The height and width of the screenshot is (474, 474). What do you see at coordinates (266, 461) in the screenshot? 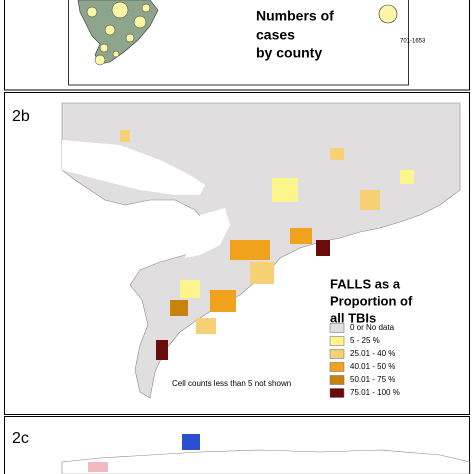
I see `region-outline` at bounding box center [266, 461].